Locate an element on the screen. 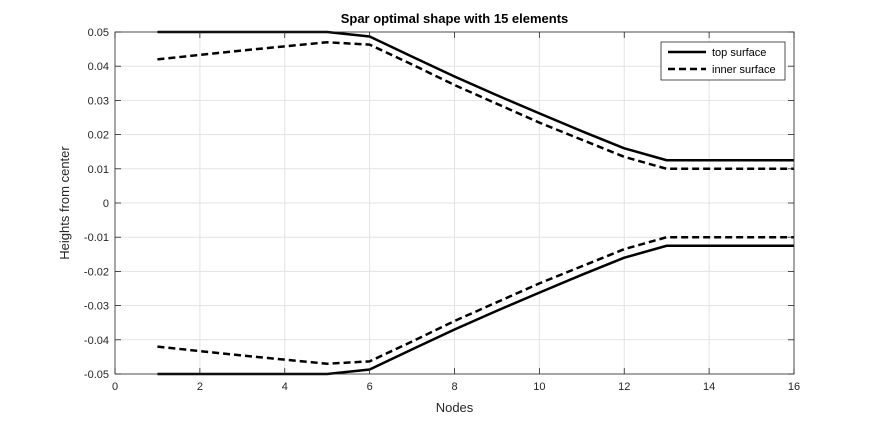 The height and width of the screenshot is (425, 879). y-tick-label: 0.04 is located at coordinates (98, 67).